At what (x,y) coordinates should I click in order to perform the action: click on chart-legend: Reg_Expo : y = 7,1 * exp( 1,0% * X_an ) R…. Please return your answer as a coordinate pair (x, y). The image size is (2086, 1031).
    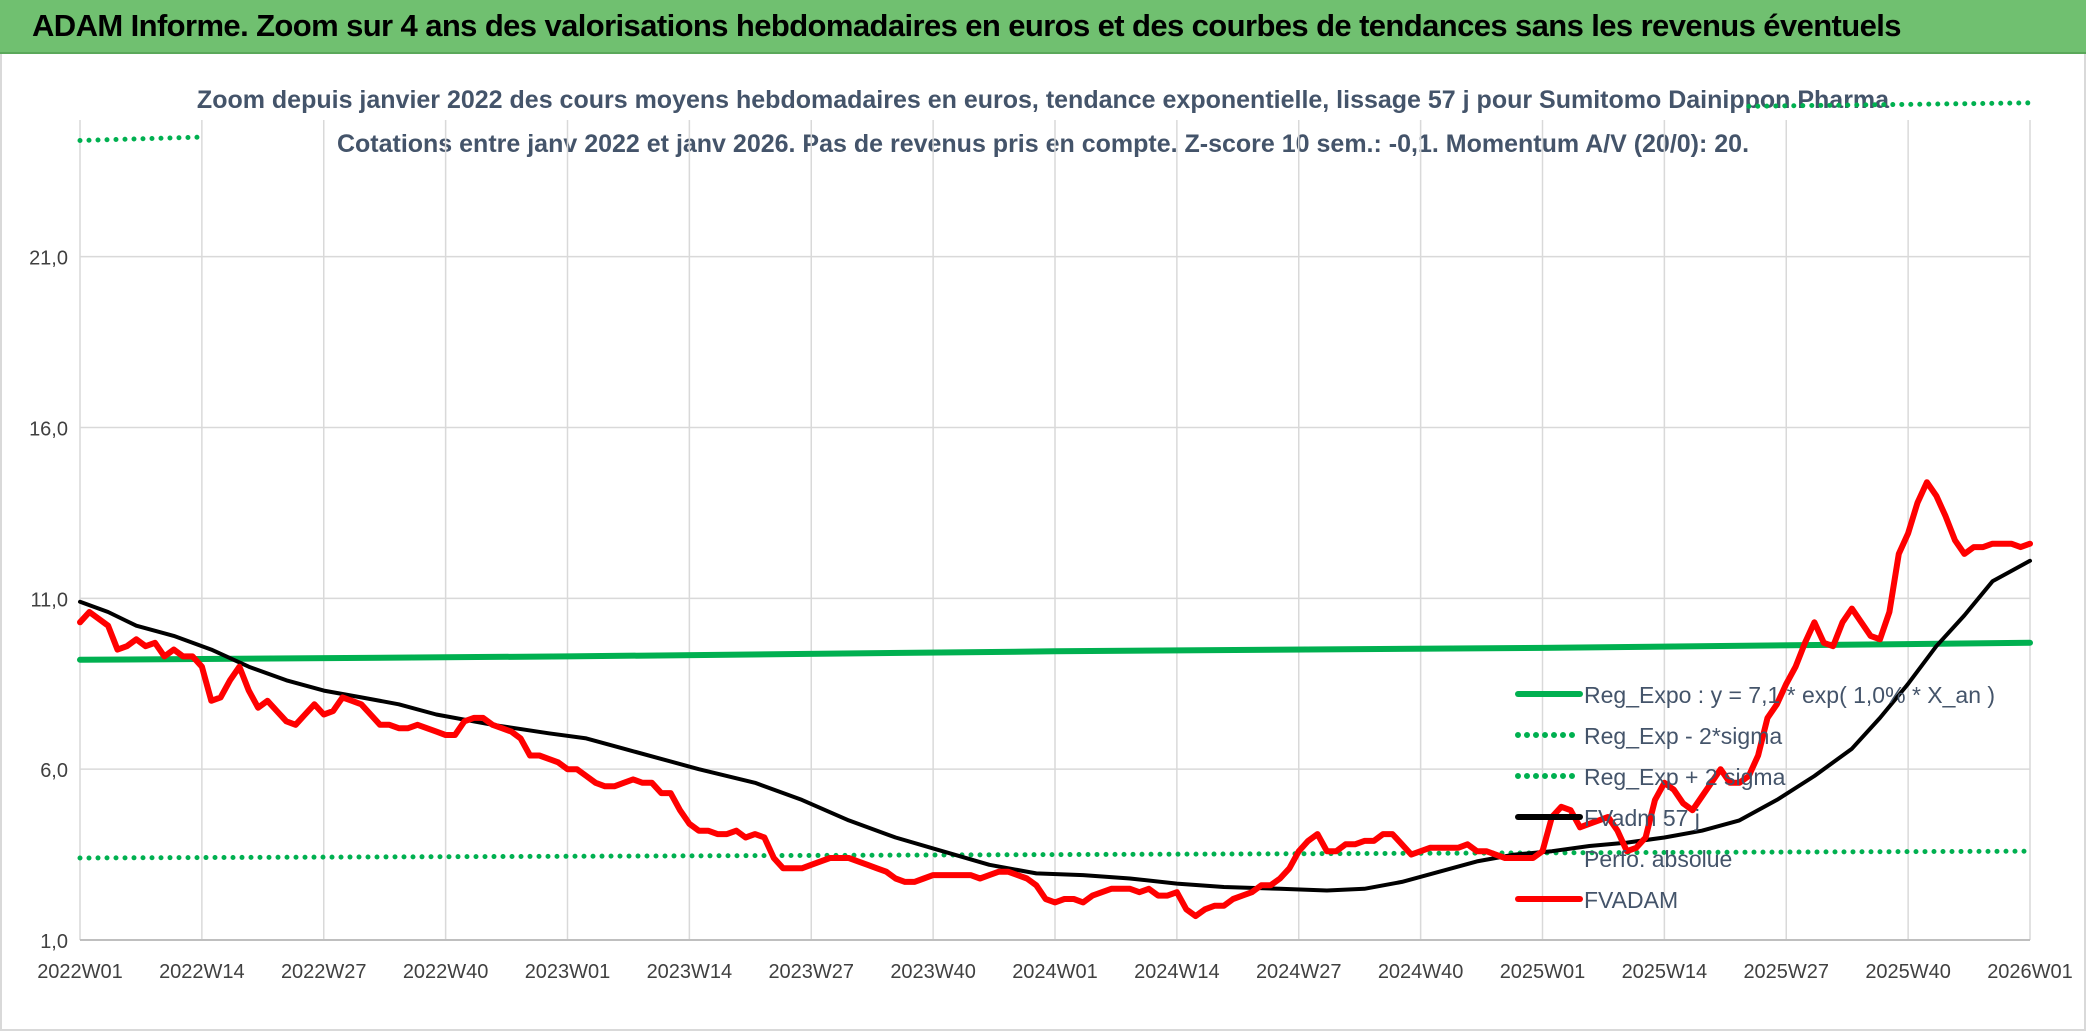
    Looking at the image, I should click on (1755, 797).